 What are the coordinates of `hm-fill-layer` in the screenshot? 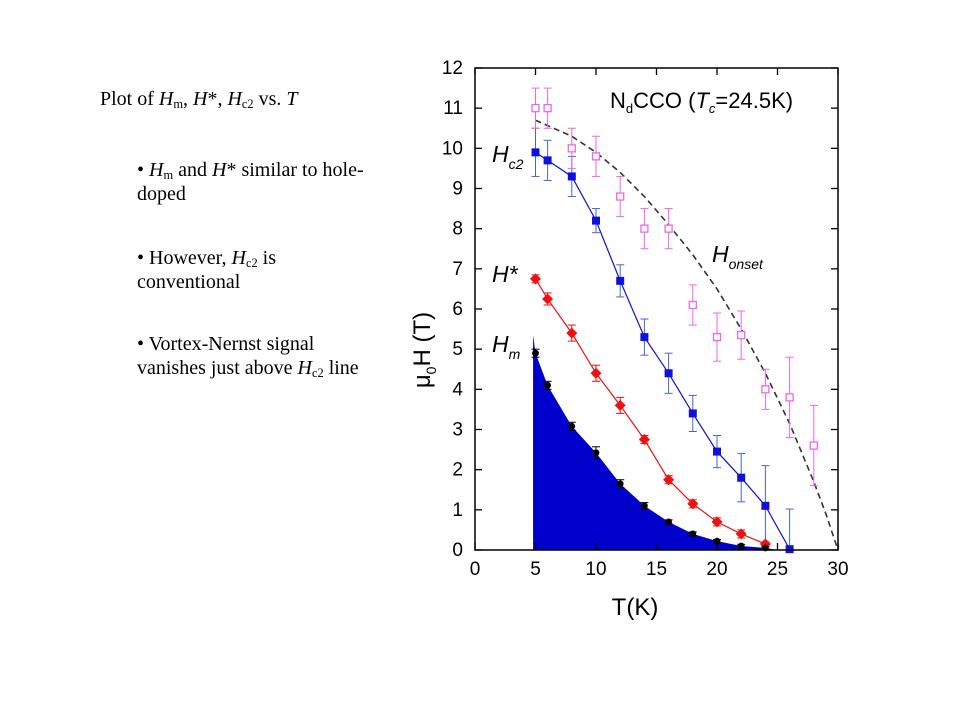 It's located at (655, 442).